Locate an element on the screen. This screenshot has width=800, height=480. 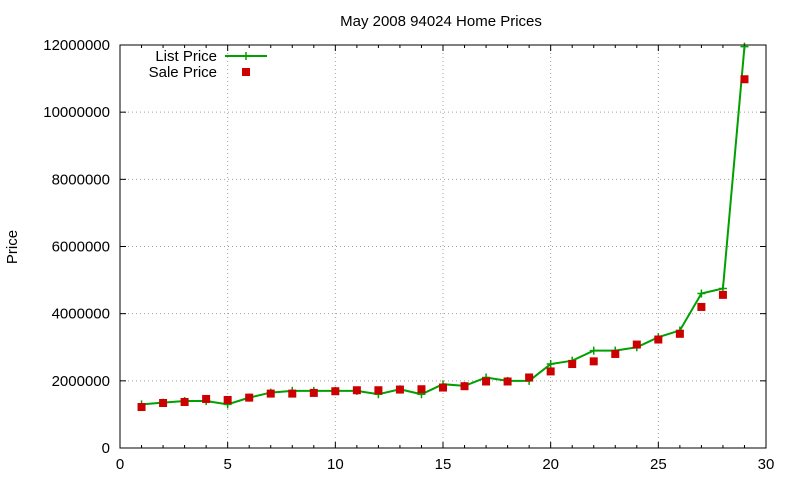
chart-title: May 2008 94024 Home Prices is located at coordinates (441, 21).